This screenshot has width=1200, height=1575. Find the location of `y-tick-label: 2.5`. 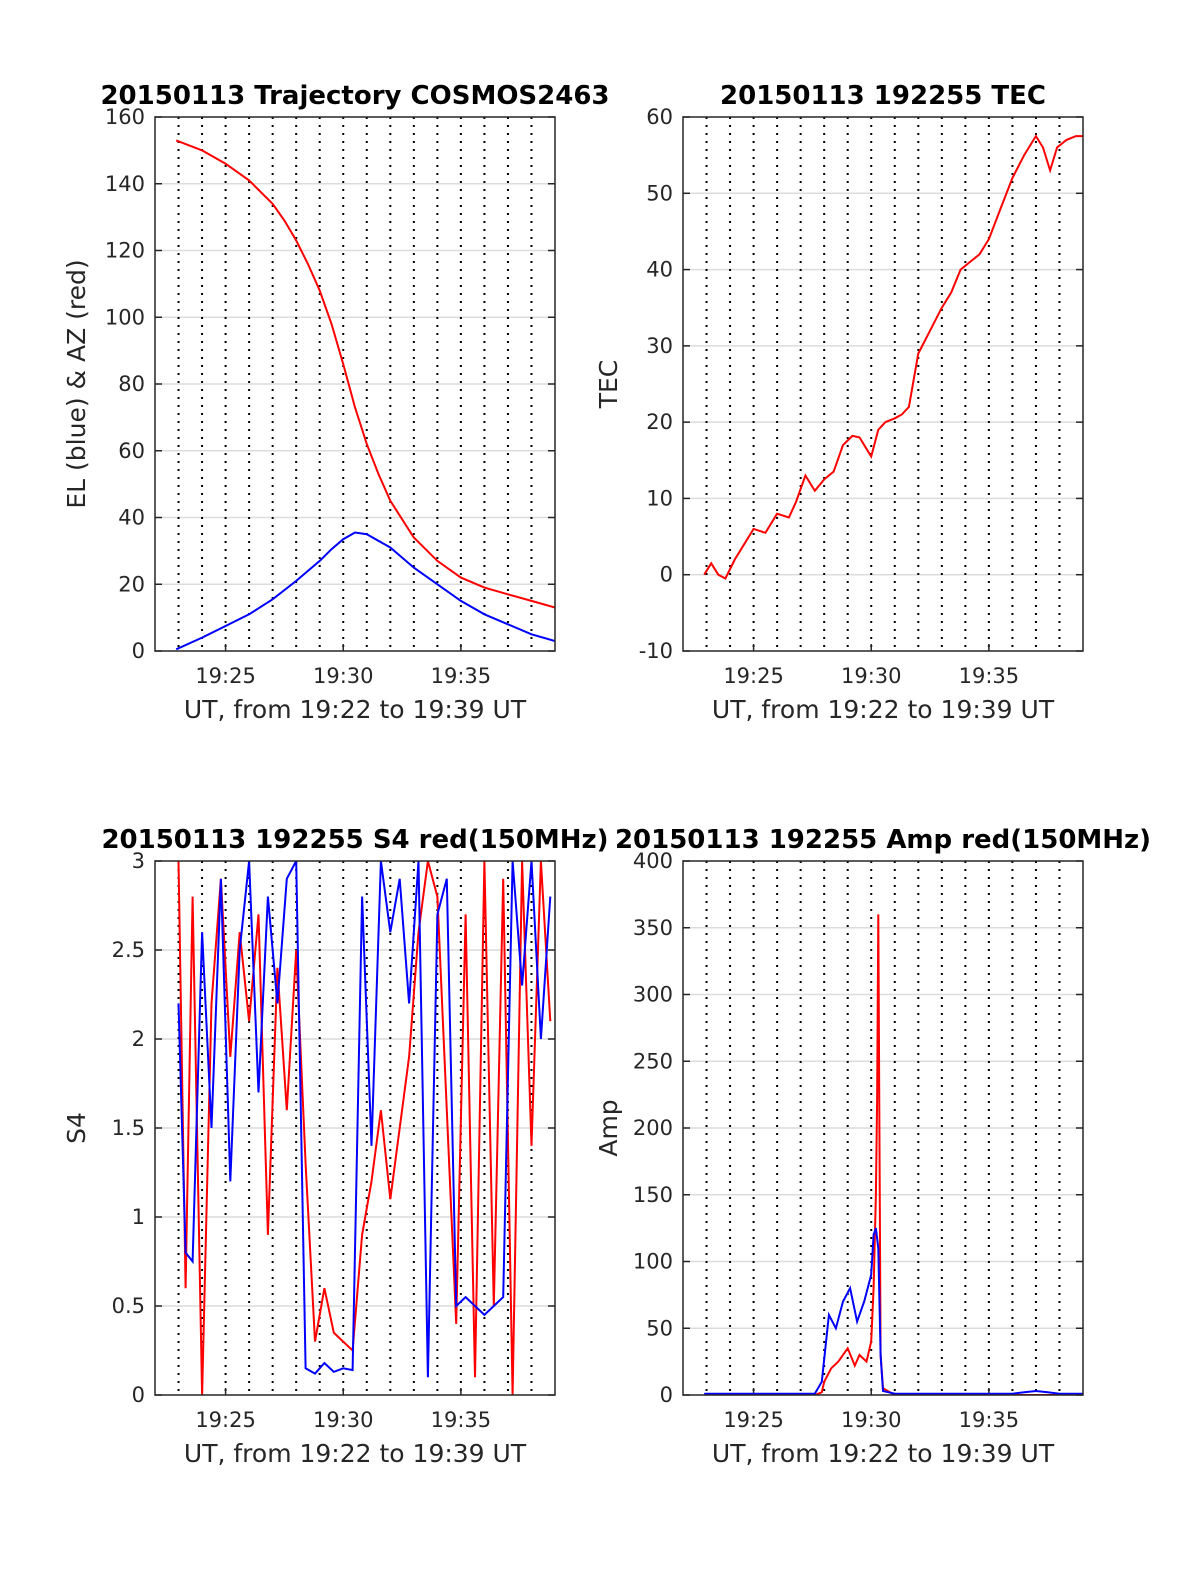

y-tick-label: 2.5 is located at coordinates (128, 950).